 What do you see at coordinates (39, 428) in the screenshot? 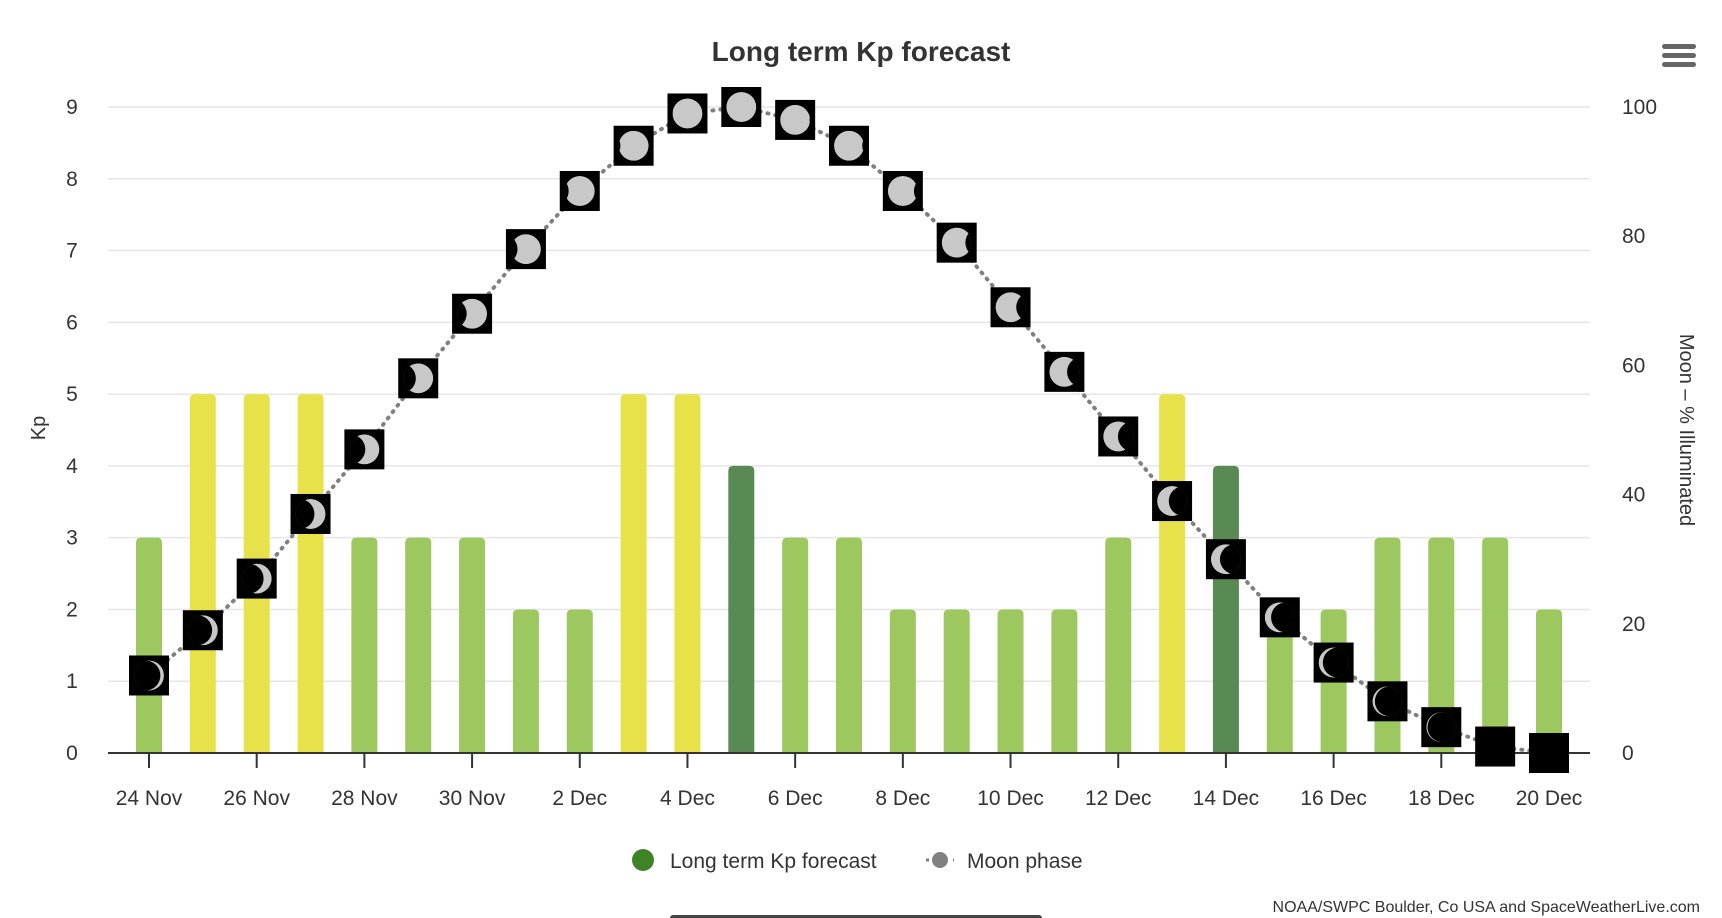
I see `y-axis-title: Kp` at bounding box center [39, 428].